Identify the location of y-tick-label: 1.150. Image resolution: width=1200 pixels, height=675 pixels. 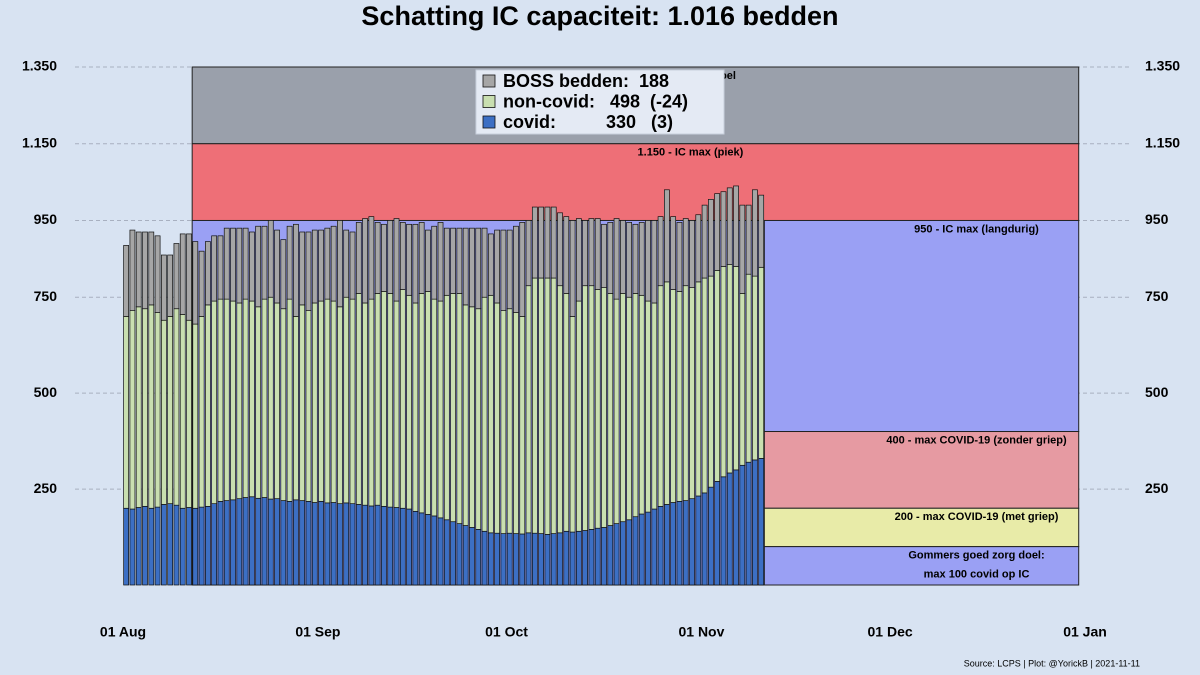
(39, 142).